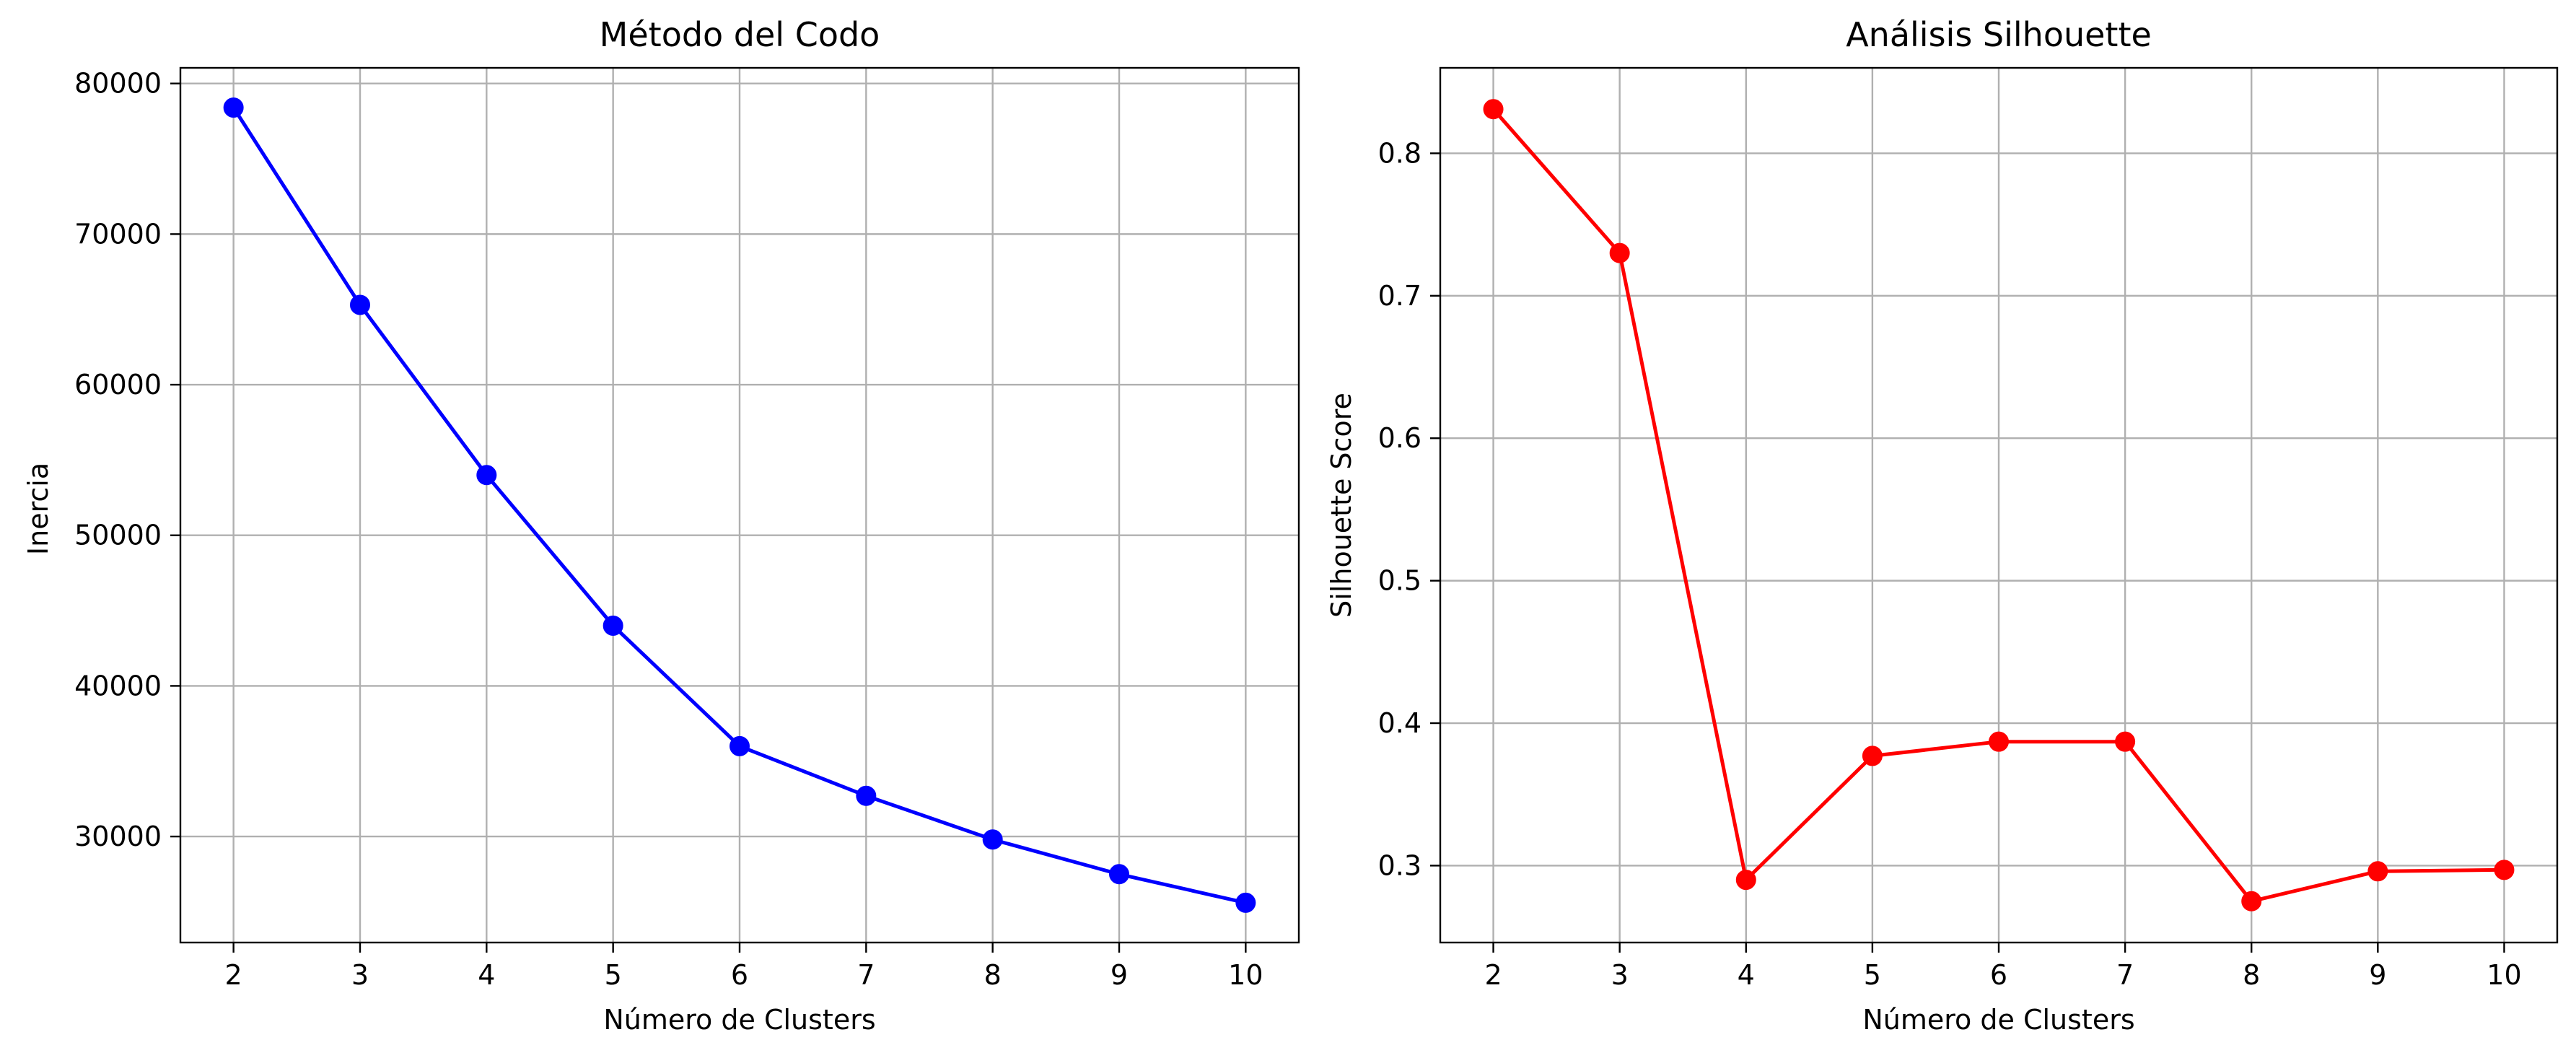 The height and width of the screenshot is (1058, 2576). Describe the element at coordinates (118, 234) in the screenshot. I see `y-tick-label: 70000` at that location.